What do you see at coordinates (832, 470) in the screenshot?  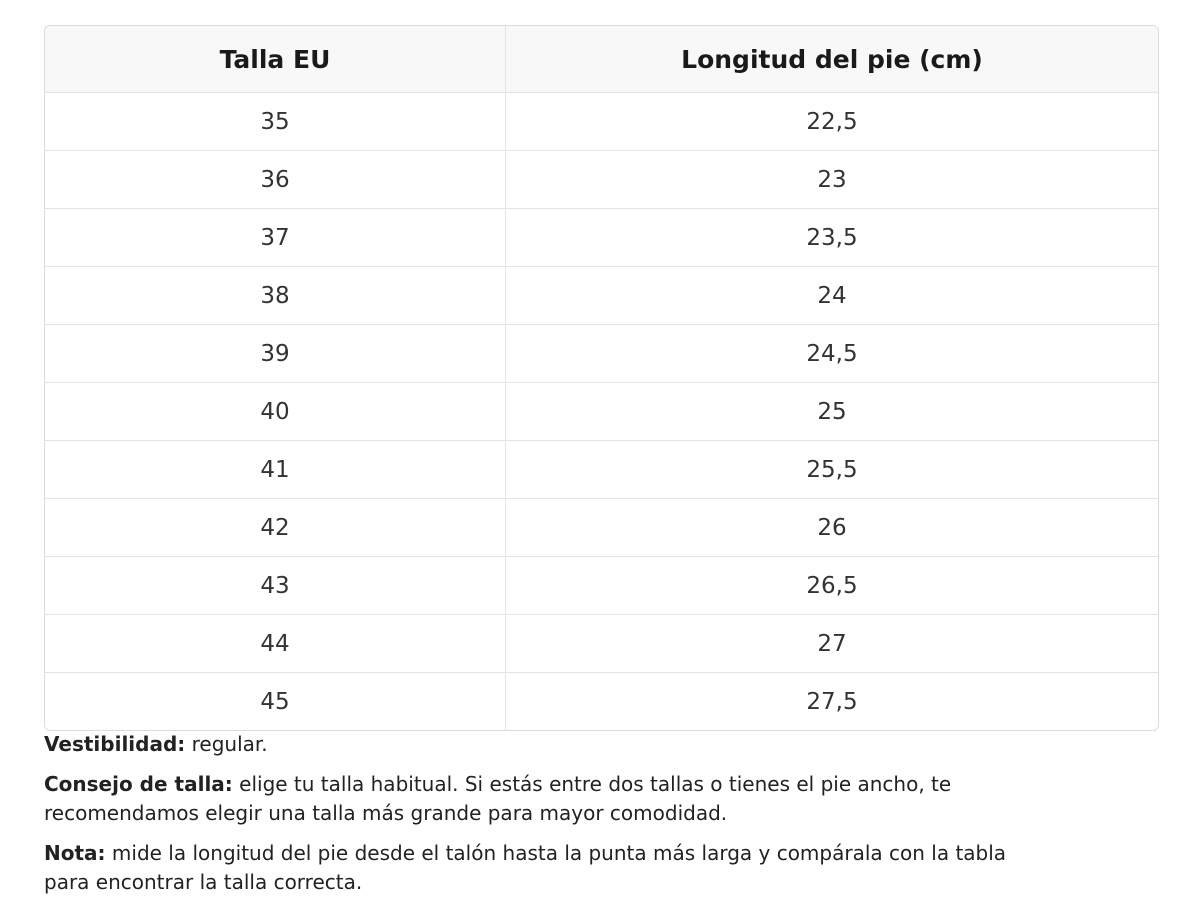 I see `table-cell: 25,5` at bounding box center [832, 470].